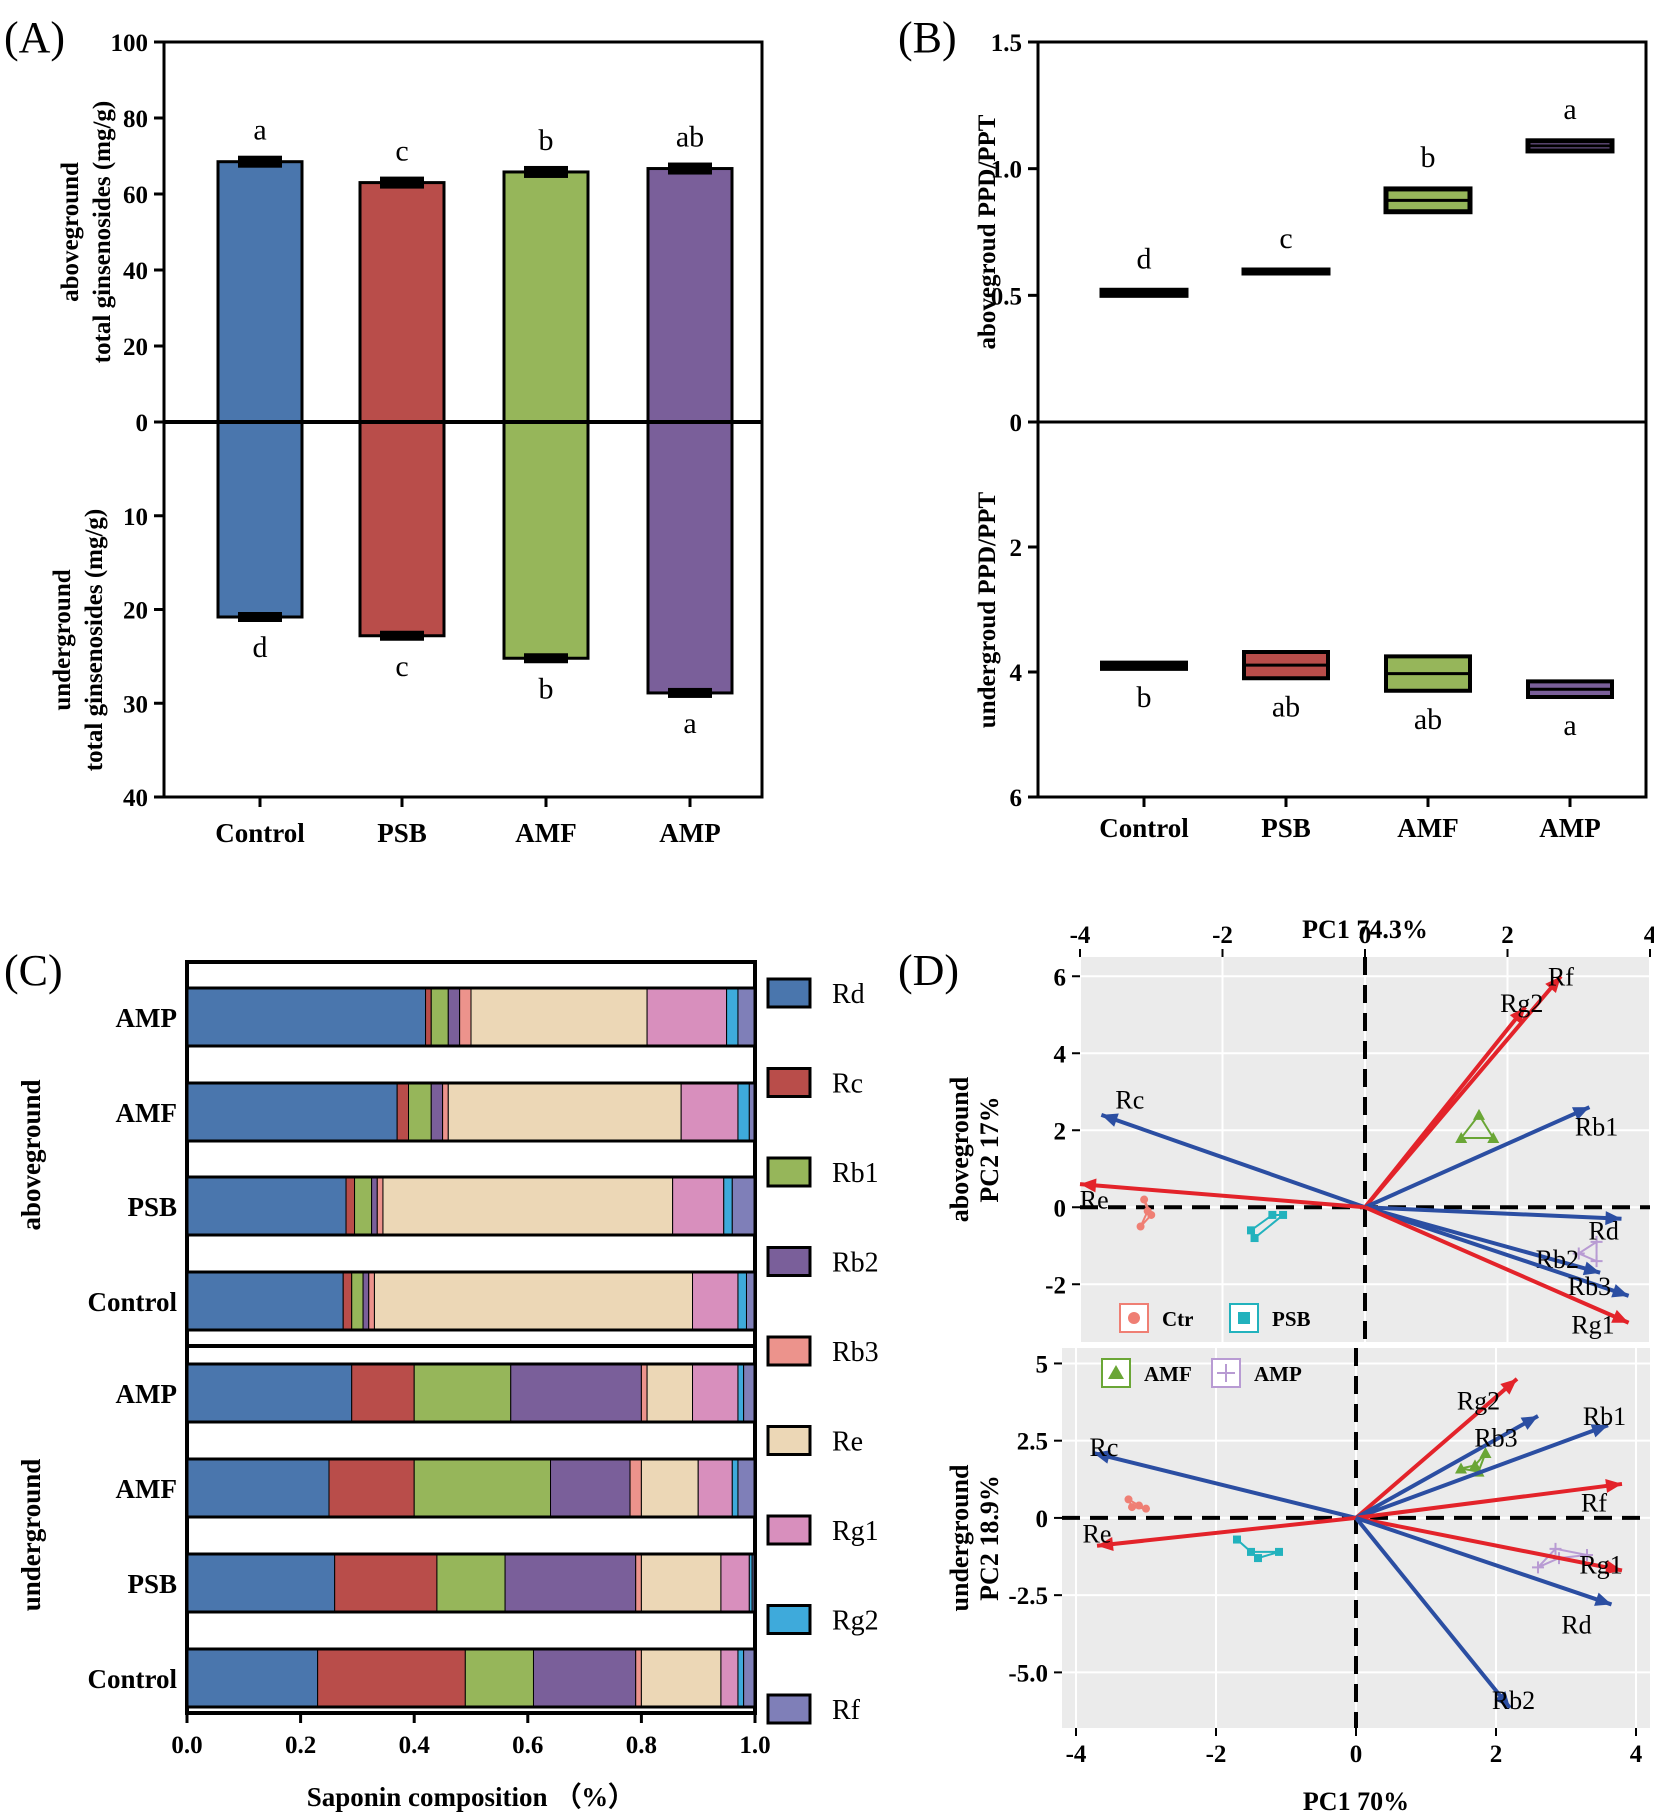  What do you see at coordinates (789, 1530) in the screenshot?
I see `legend-swatch-rg1` at bounding box center [789, 1530].